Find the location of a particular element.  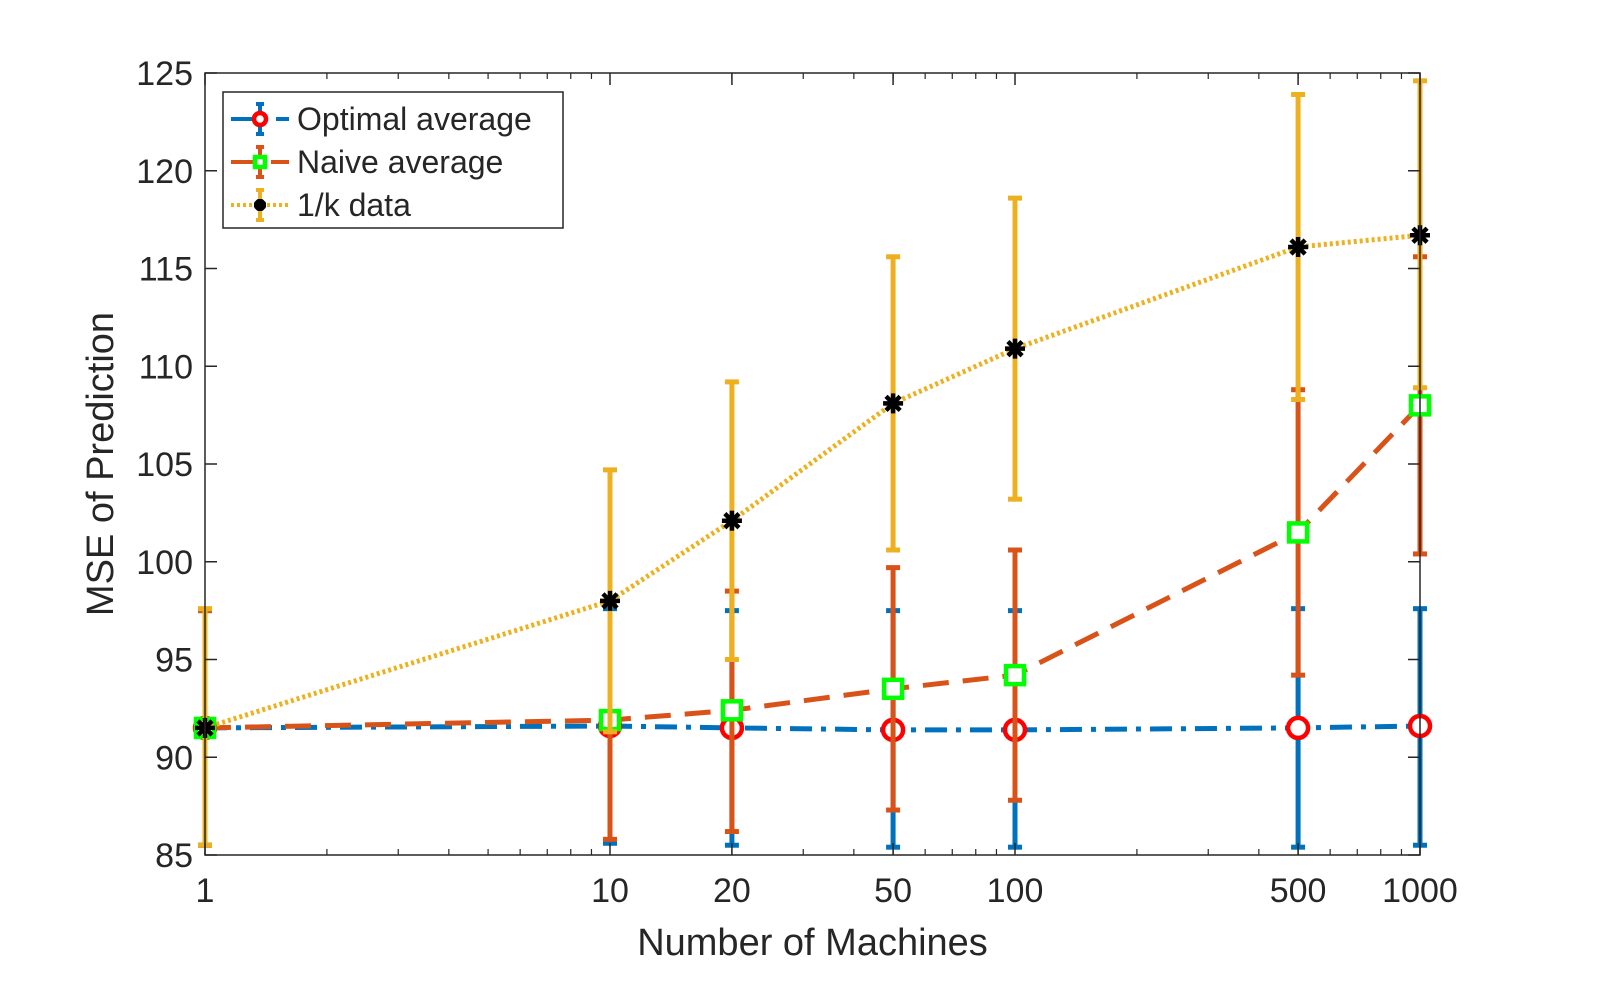

x-tick-label: 500 is located at coordinates (1298, 891).